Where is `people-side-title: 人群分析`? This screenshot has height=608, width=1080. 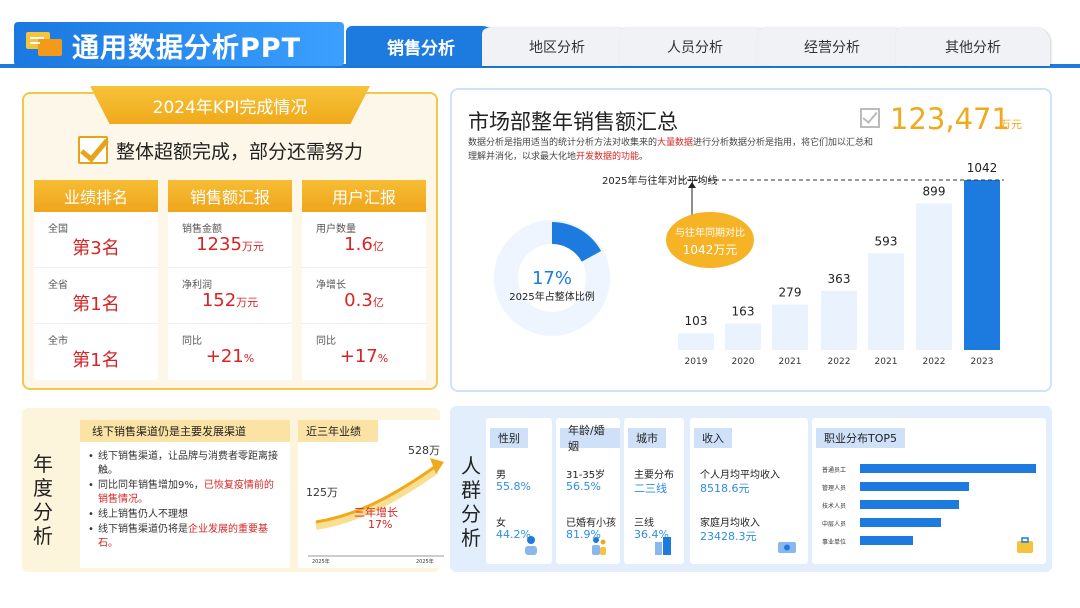
people-side-title: 人群分析 is located at coordinates (471, 502).